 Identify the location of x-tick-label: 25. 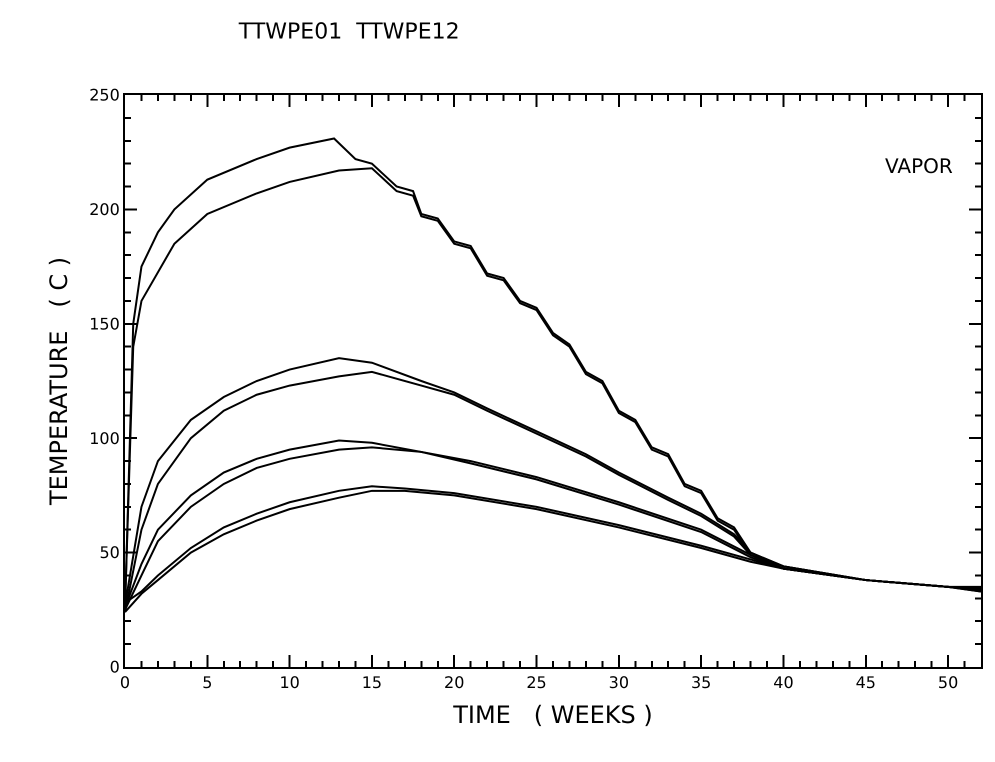
(536, 682).